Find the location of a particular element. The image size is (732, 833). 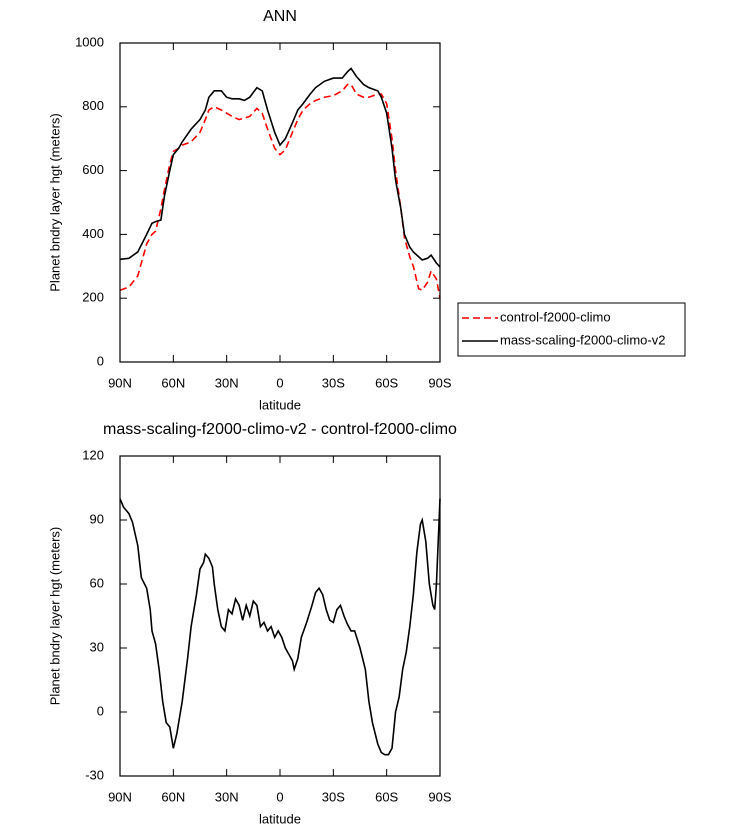

y-tick-label: 30 is located at coordinates (97, 646).